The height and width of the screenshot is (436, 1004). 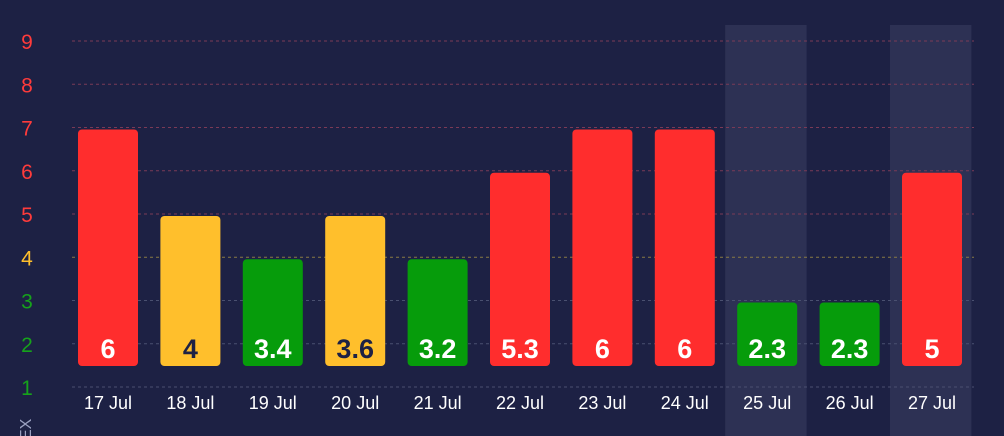 I want to click on x-tick-label-20-jul: 20 Jul, so click(x=355, y=403).